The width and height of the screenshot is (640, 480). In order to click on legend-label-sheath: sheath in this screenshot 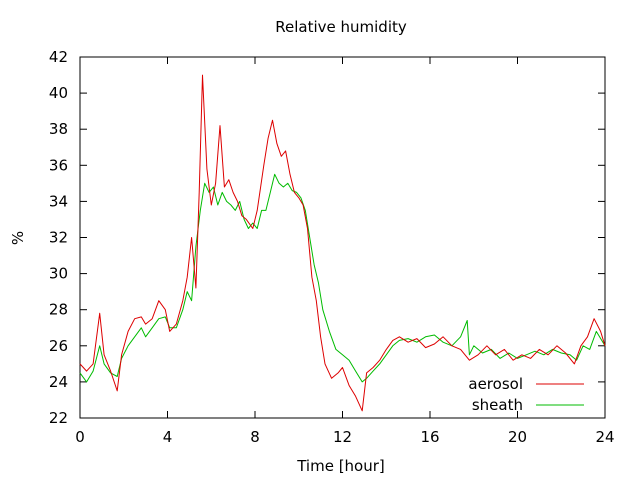, I will do `click(497, 405)`.